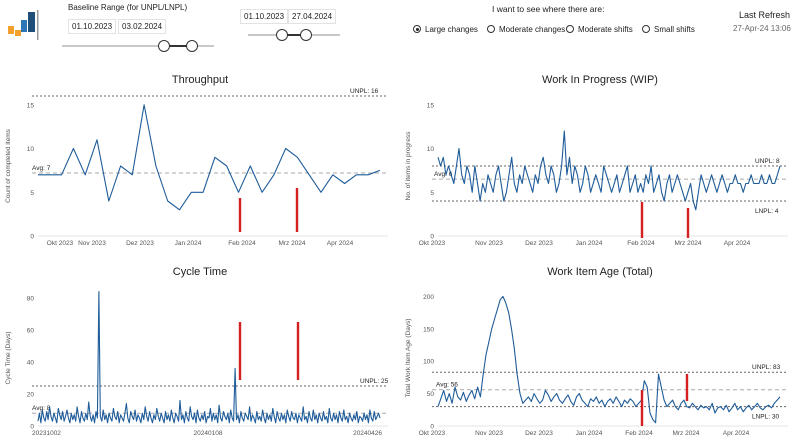 The width and height of the screenshot is (800, 443). Describe the element at coordinates (431, 394) in the screenshot. I see `y-tick-label: 50` at that location.